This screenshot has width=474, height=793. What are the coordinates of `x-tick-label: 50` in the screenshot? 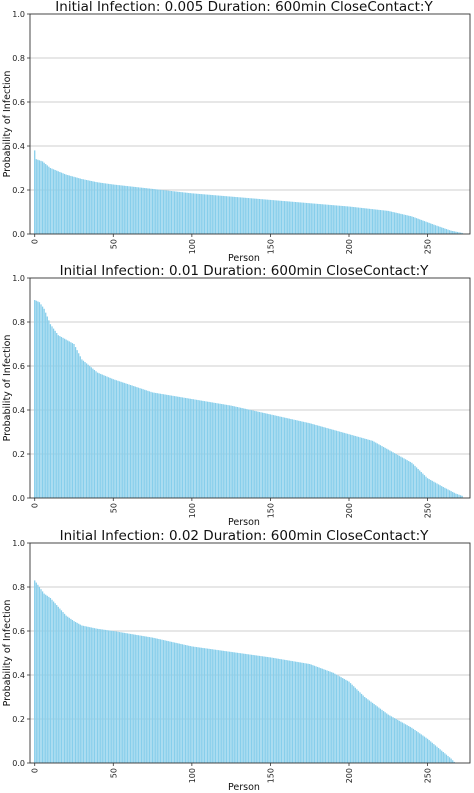 It's located at (113, 508).